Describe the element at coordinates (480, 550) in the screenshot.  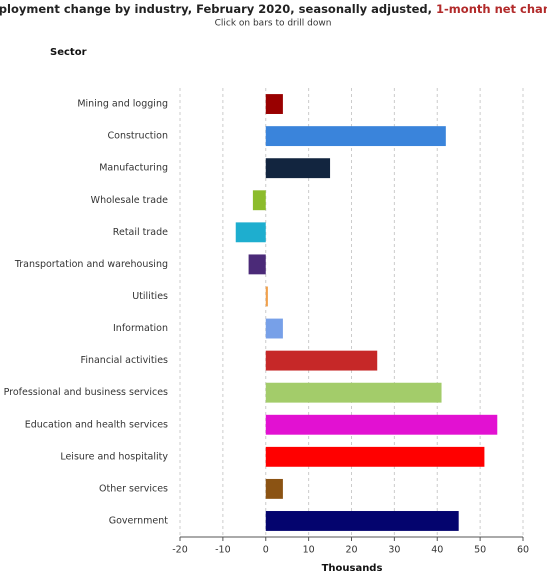
I see `x-tick-label: 50` at that location.